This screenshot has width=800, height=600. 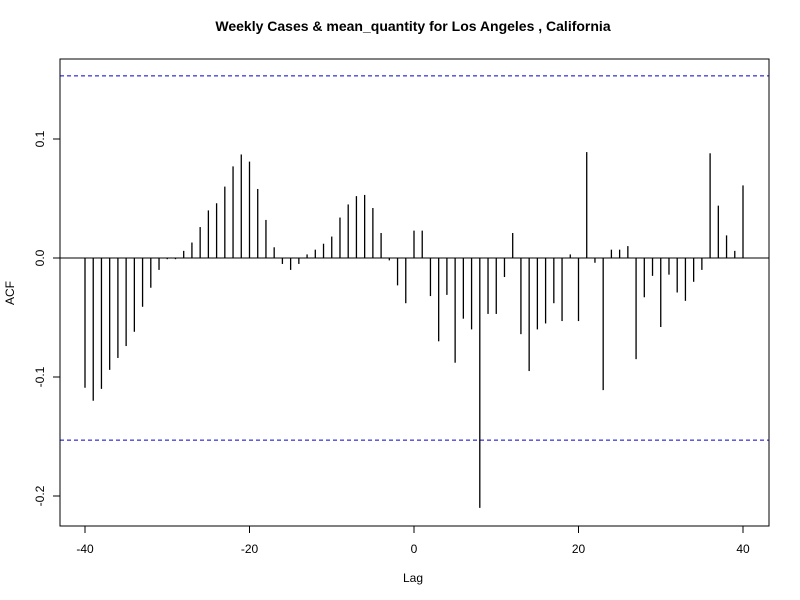 What do you see at coordinates (743, 549) in the screenshot?
I see `x-tick-label: 40` at bounding box center [743, 549].